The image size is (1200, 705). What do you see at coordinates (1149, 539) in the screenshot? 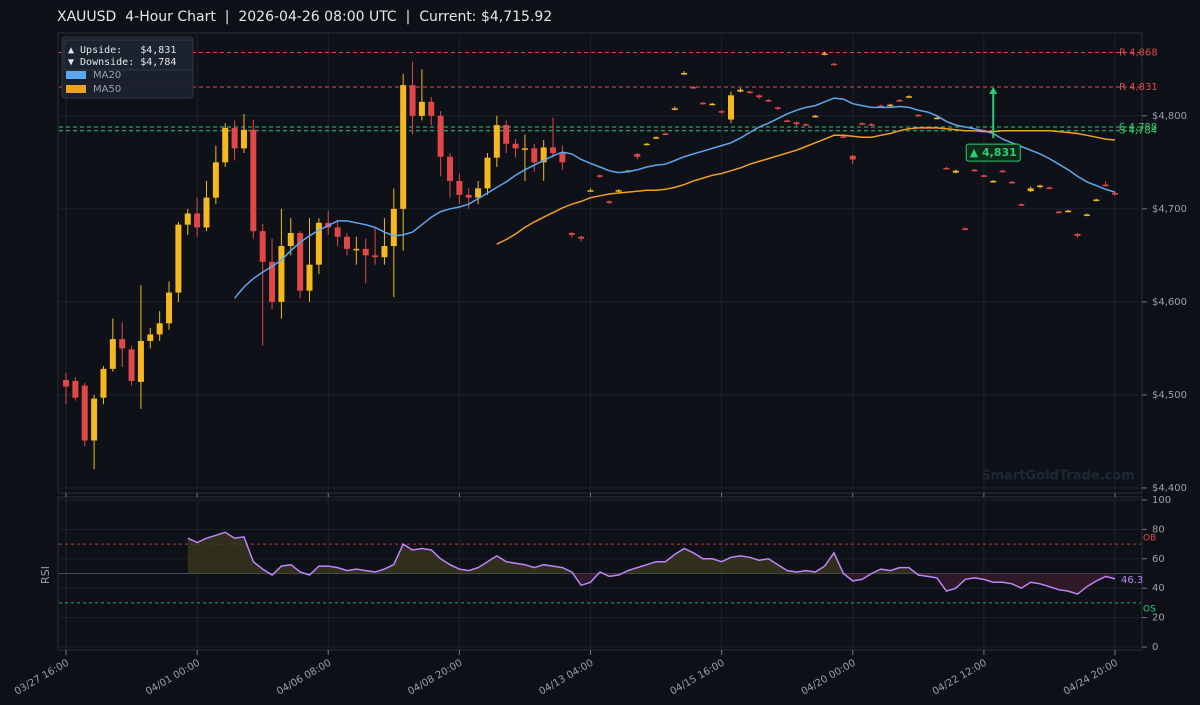
I see `rsi-level-label: OB` at bounding box center [1149, 539].